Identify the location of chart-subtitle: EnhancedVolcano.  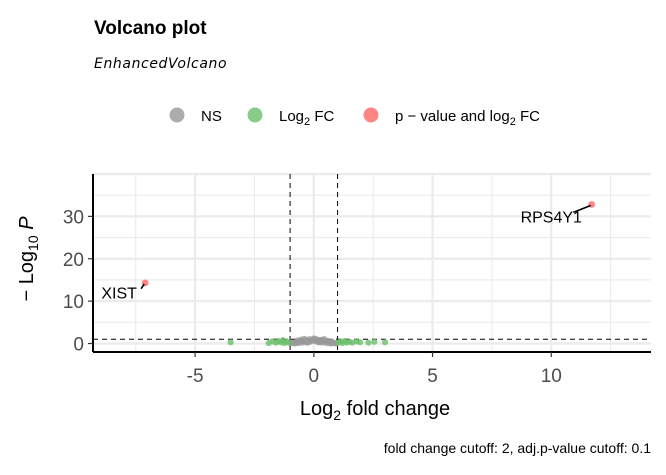
(160, 64).